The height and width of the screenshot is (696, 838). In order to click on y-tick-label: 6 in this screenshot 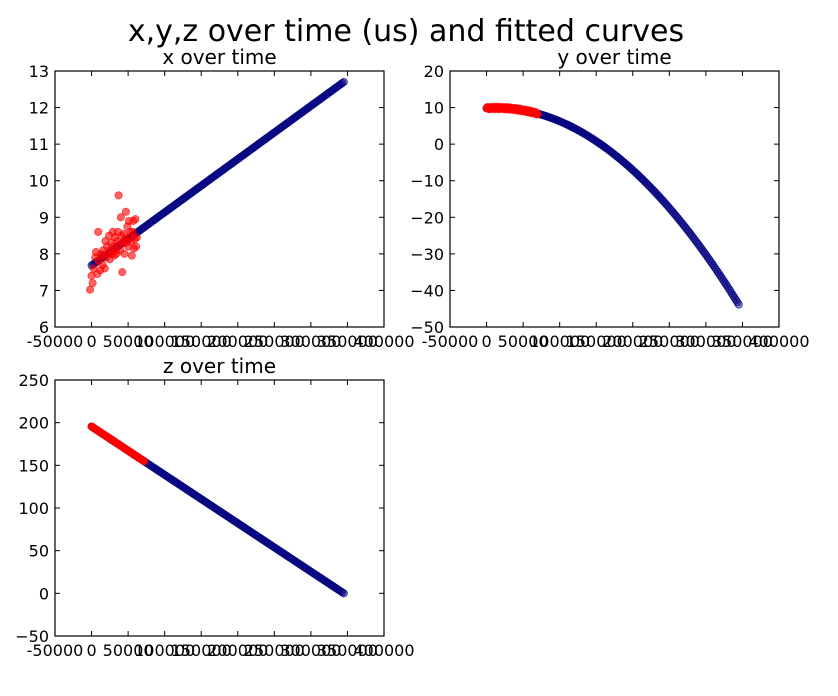, I will do `click(44, 327)`.